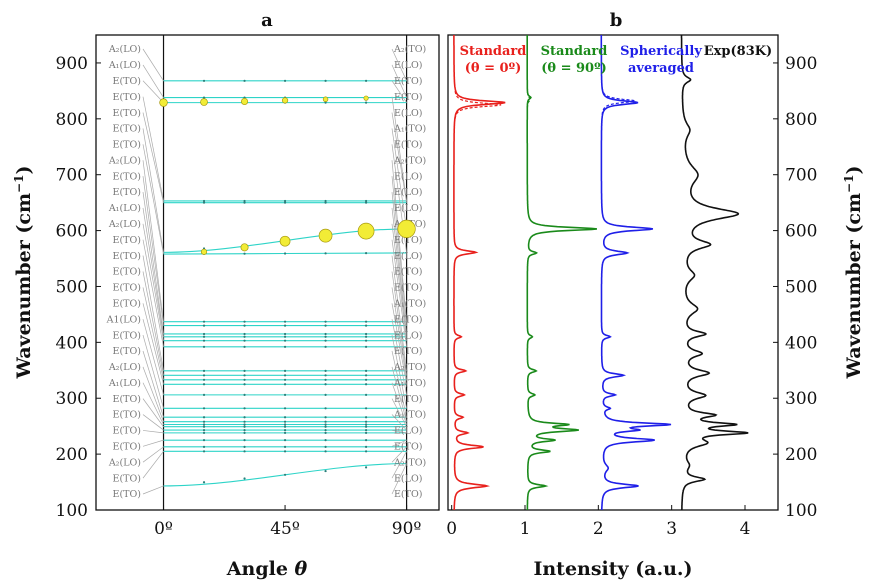 This screenshot has height=583, width=871. What do you see at coordinates (72, 232) in the screenshot?
I see `y-tick-label-left: 600` at bounding box center [72, 232].